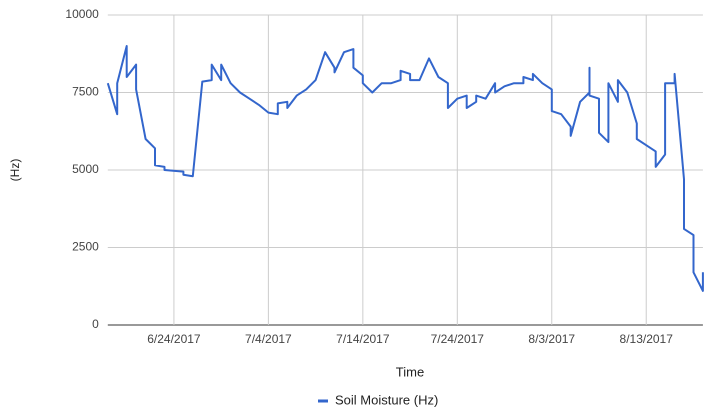  I want to click on x-tick-label: 7/24/2017, so click(458, 339).